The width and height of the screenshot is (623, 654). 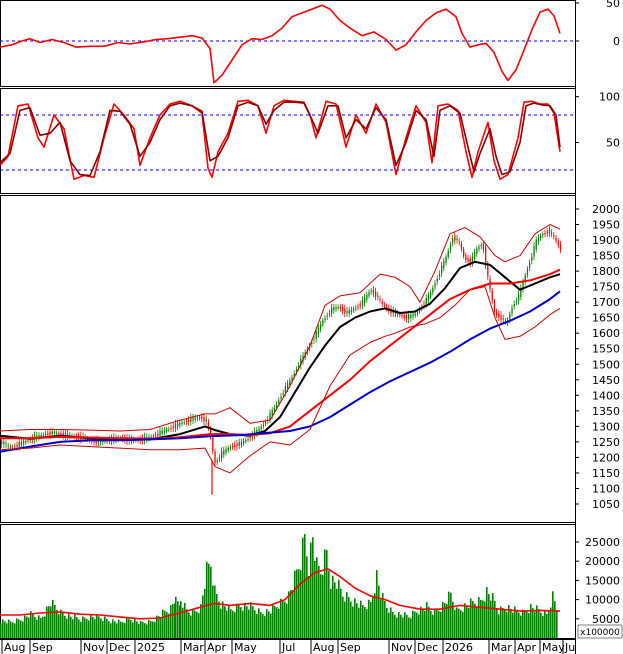 What do you see at coordinates (427, 647) in the screenshot?
I see `x-tick-label-12: Dec` at bounding box center [427, 647].